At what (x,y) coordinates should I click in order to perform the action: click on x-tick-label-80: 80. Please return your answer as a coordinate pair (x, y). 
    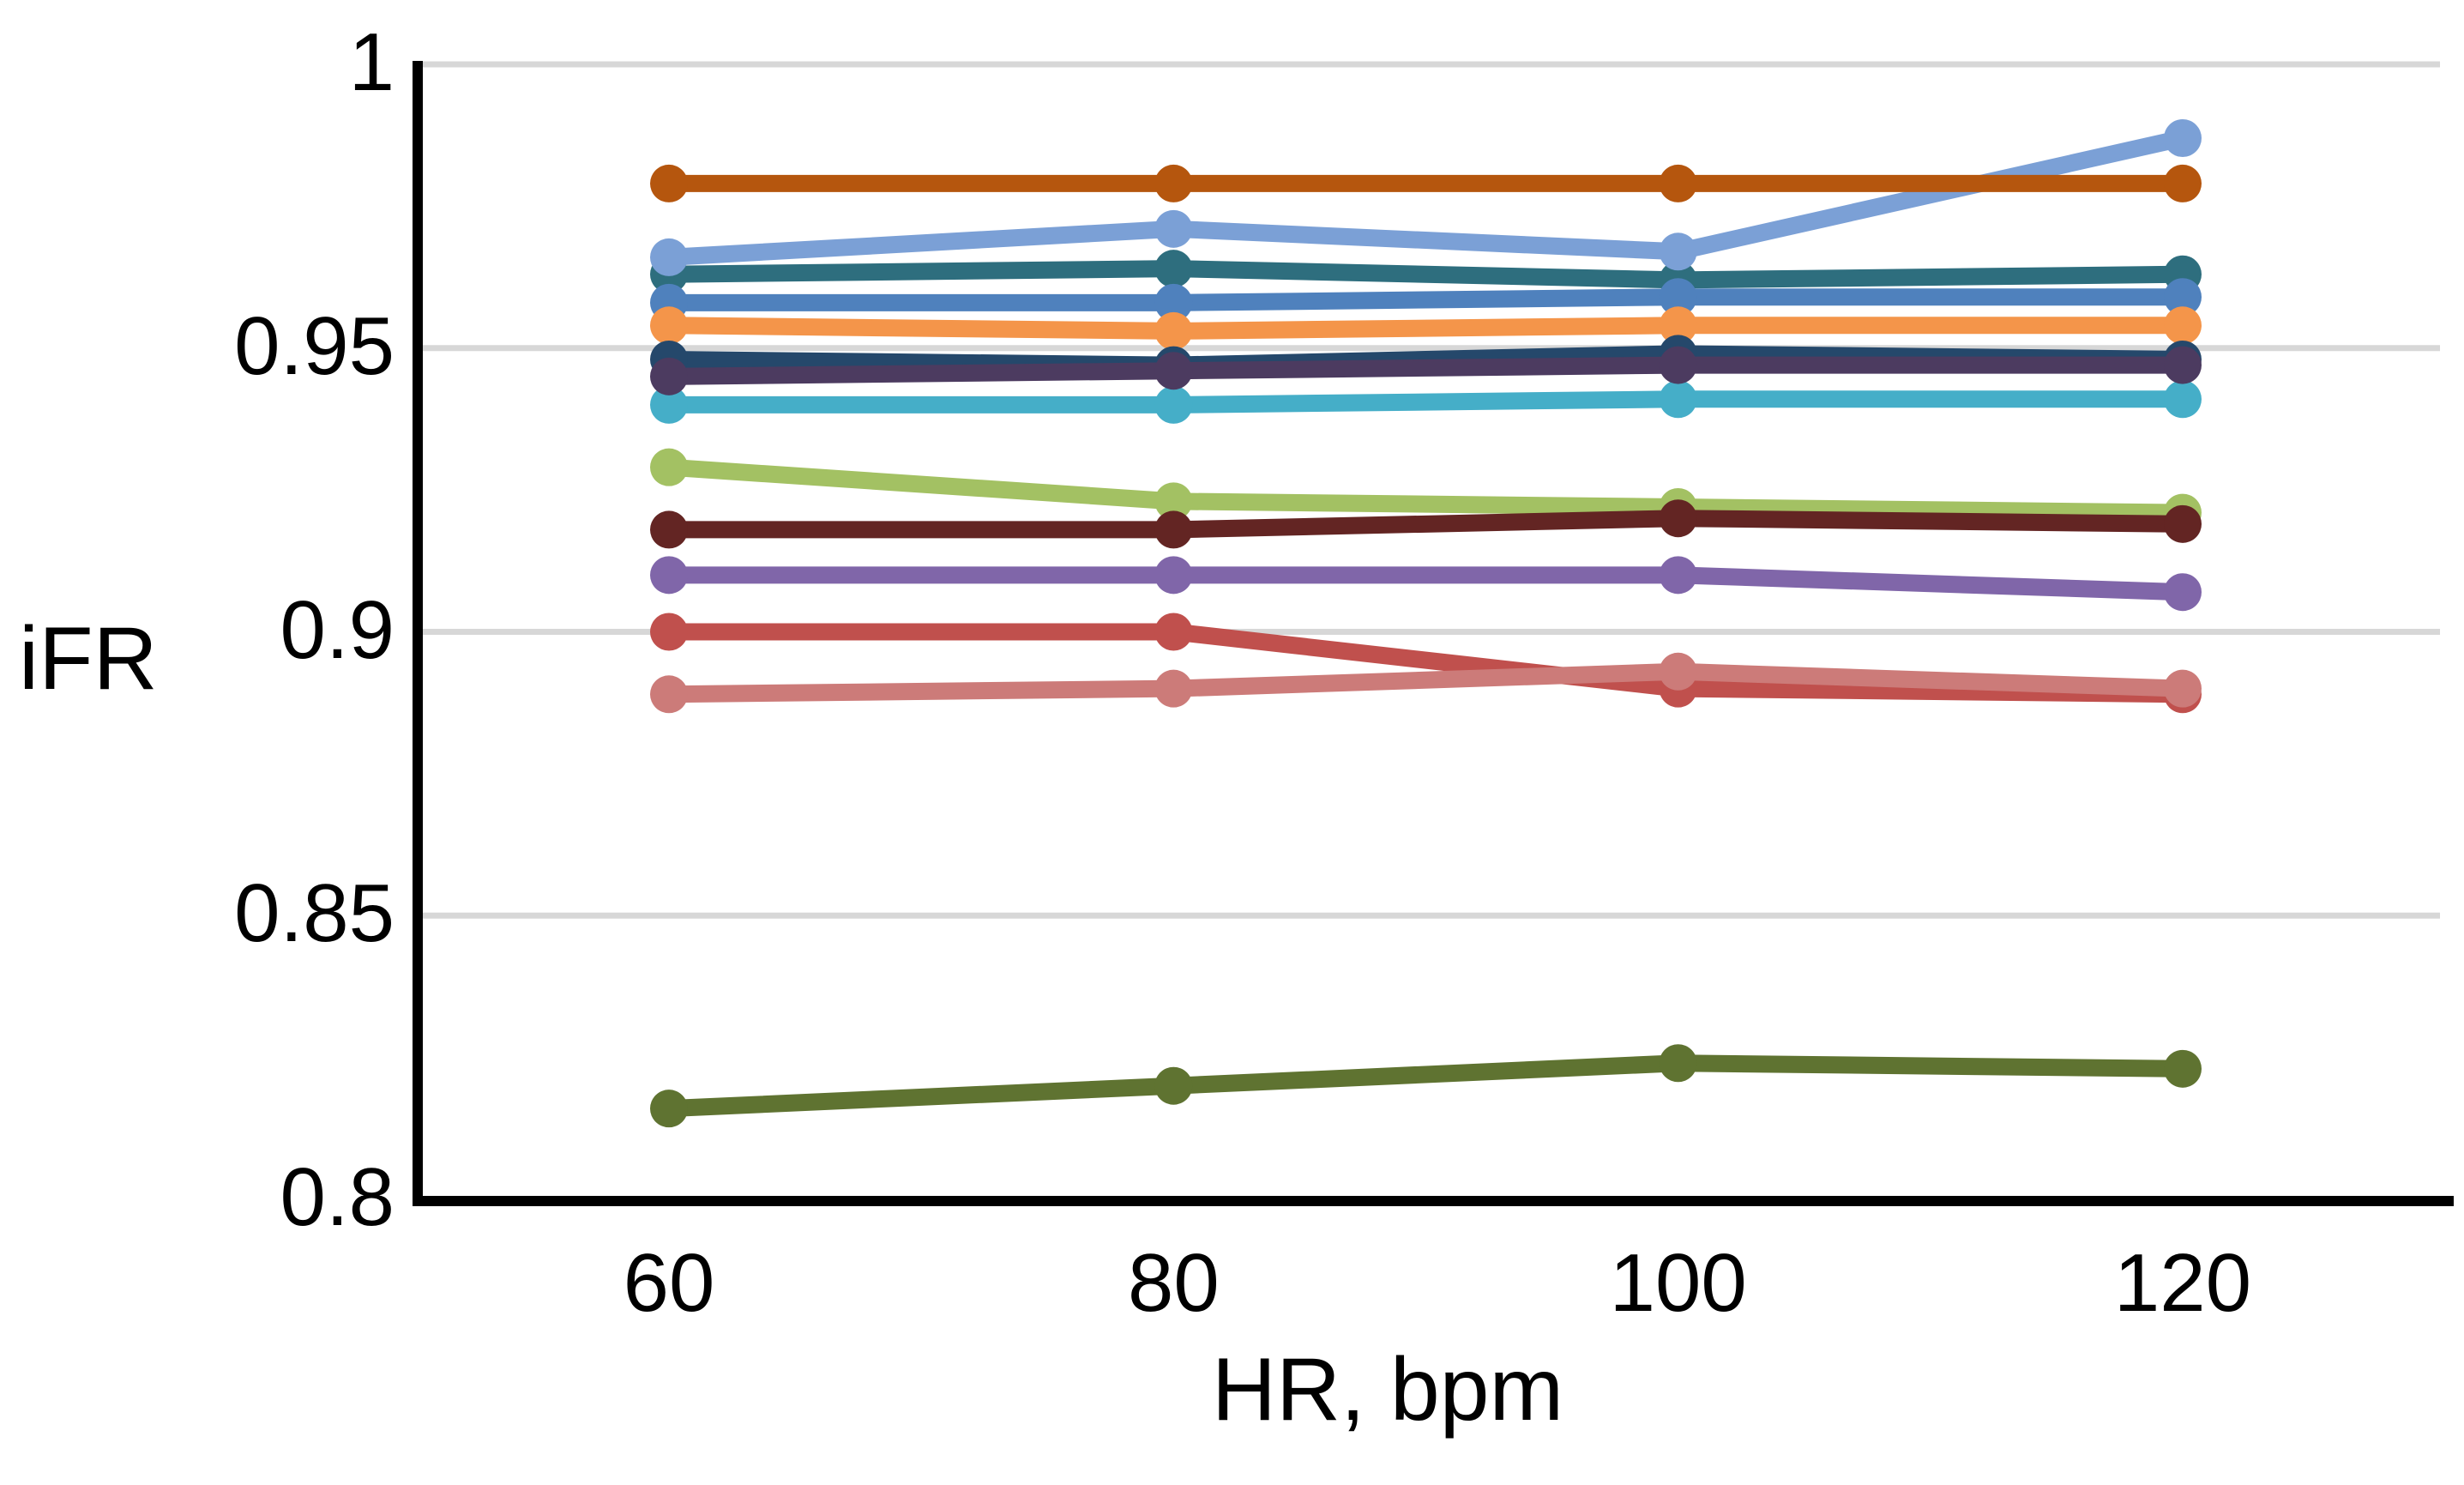
    Looking at the image, I should click on (1174, 1283).